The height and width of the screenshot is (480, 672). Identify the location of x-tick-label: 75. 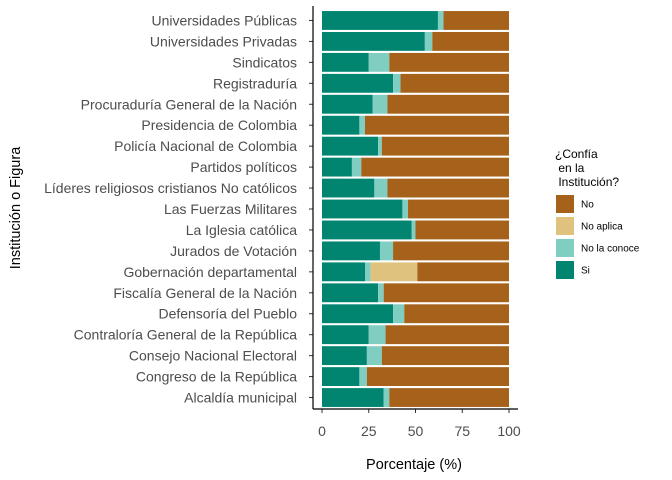
(462, 431).